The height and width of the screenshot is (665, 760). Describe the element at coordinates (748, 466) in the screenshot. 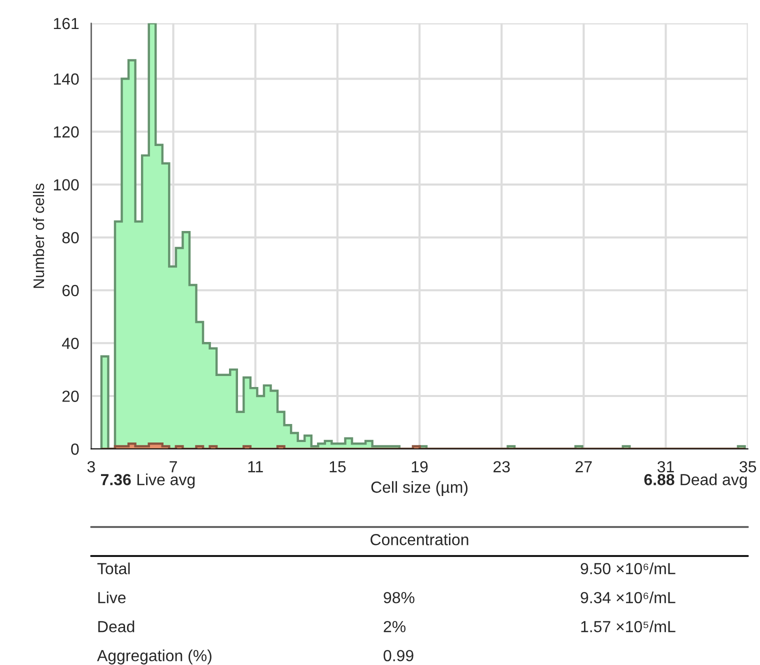

I see `x-tick-label: 35` at that location.